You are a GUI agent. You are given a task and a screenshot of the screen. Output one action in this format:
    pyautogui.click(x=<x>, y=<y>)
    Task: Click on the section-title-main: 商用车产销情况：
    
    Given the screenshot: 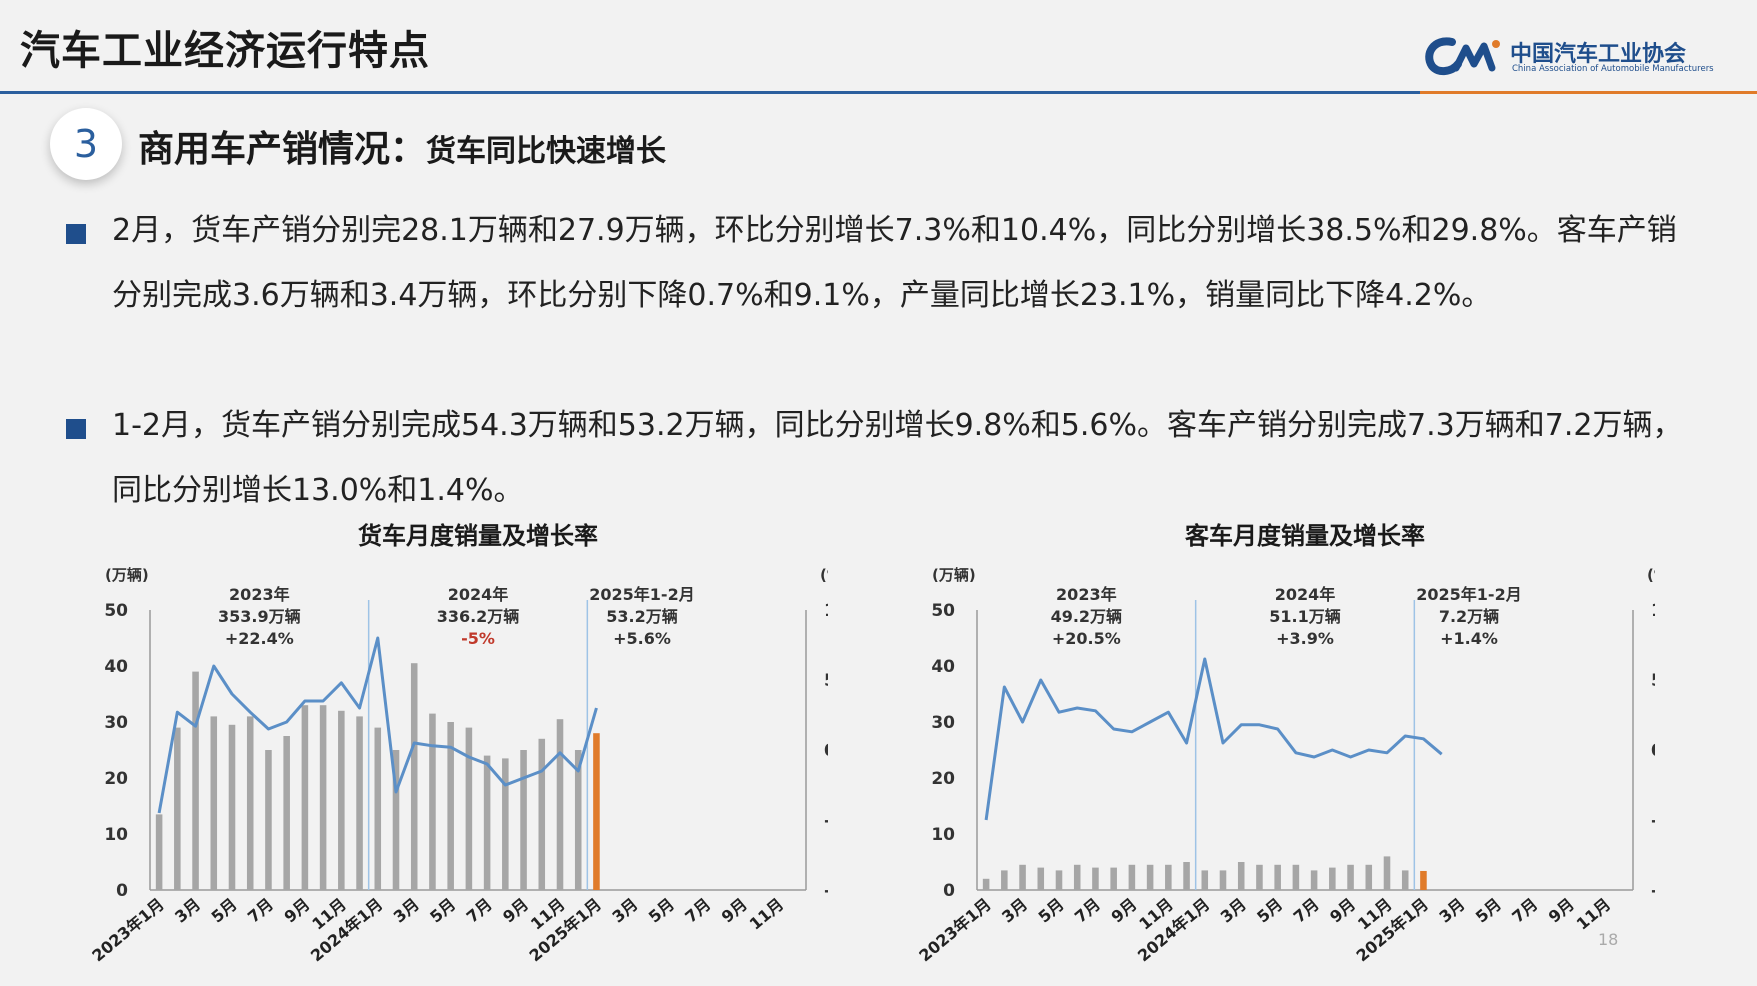 What is the action you would take?
    pyautogui.click(x=282, y=149)
    